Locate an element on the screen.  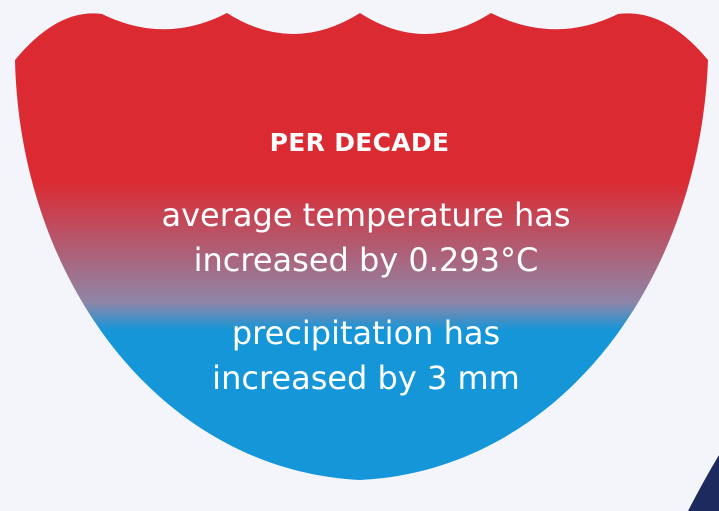
temperature-line-2: increased by 0.293°C is located at coordinates (366, 260).